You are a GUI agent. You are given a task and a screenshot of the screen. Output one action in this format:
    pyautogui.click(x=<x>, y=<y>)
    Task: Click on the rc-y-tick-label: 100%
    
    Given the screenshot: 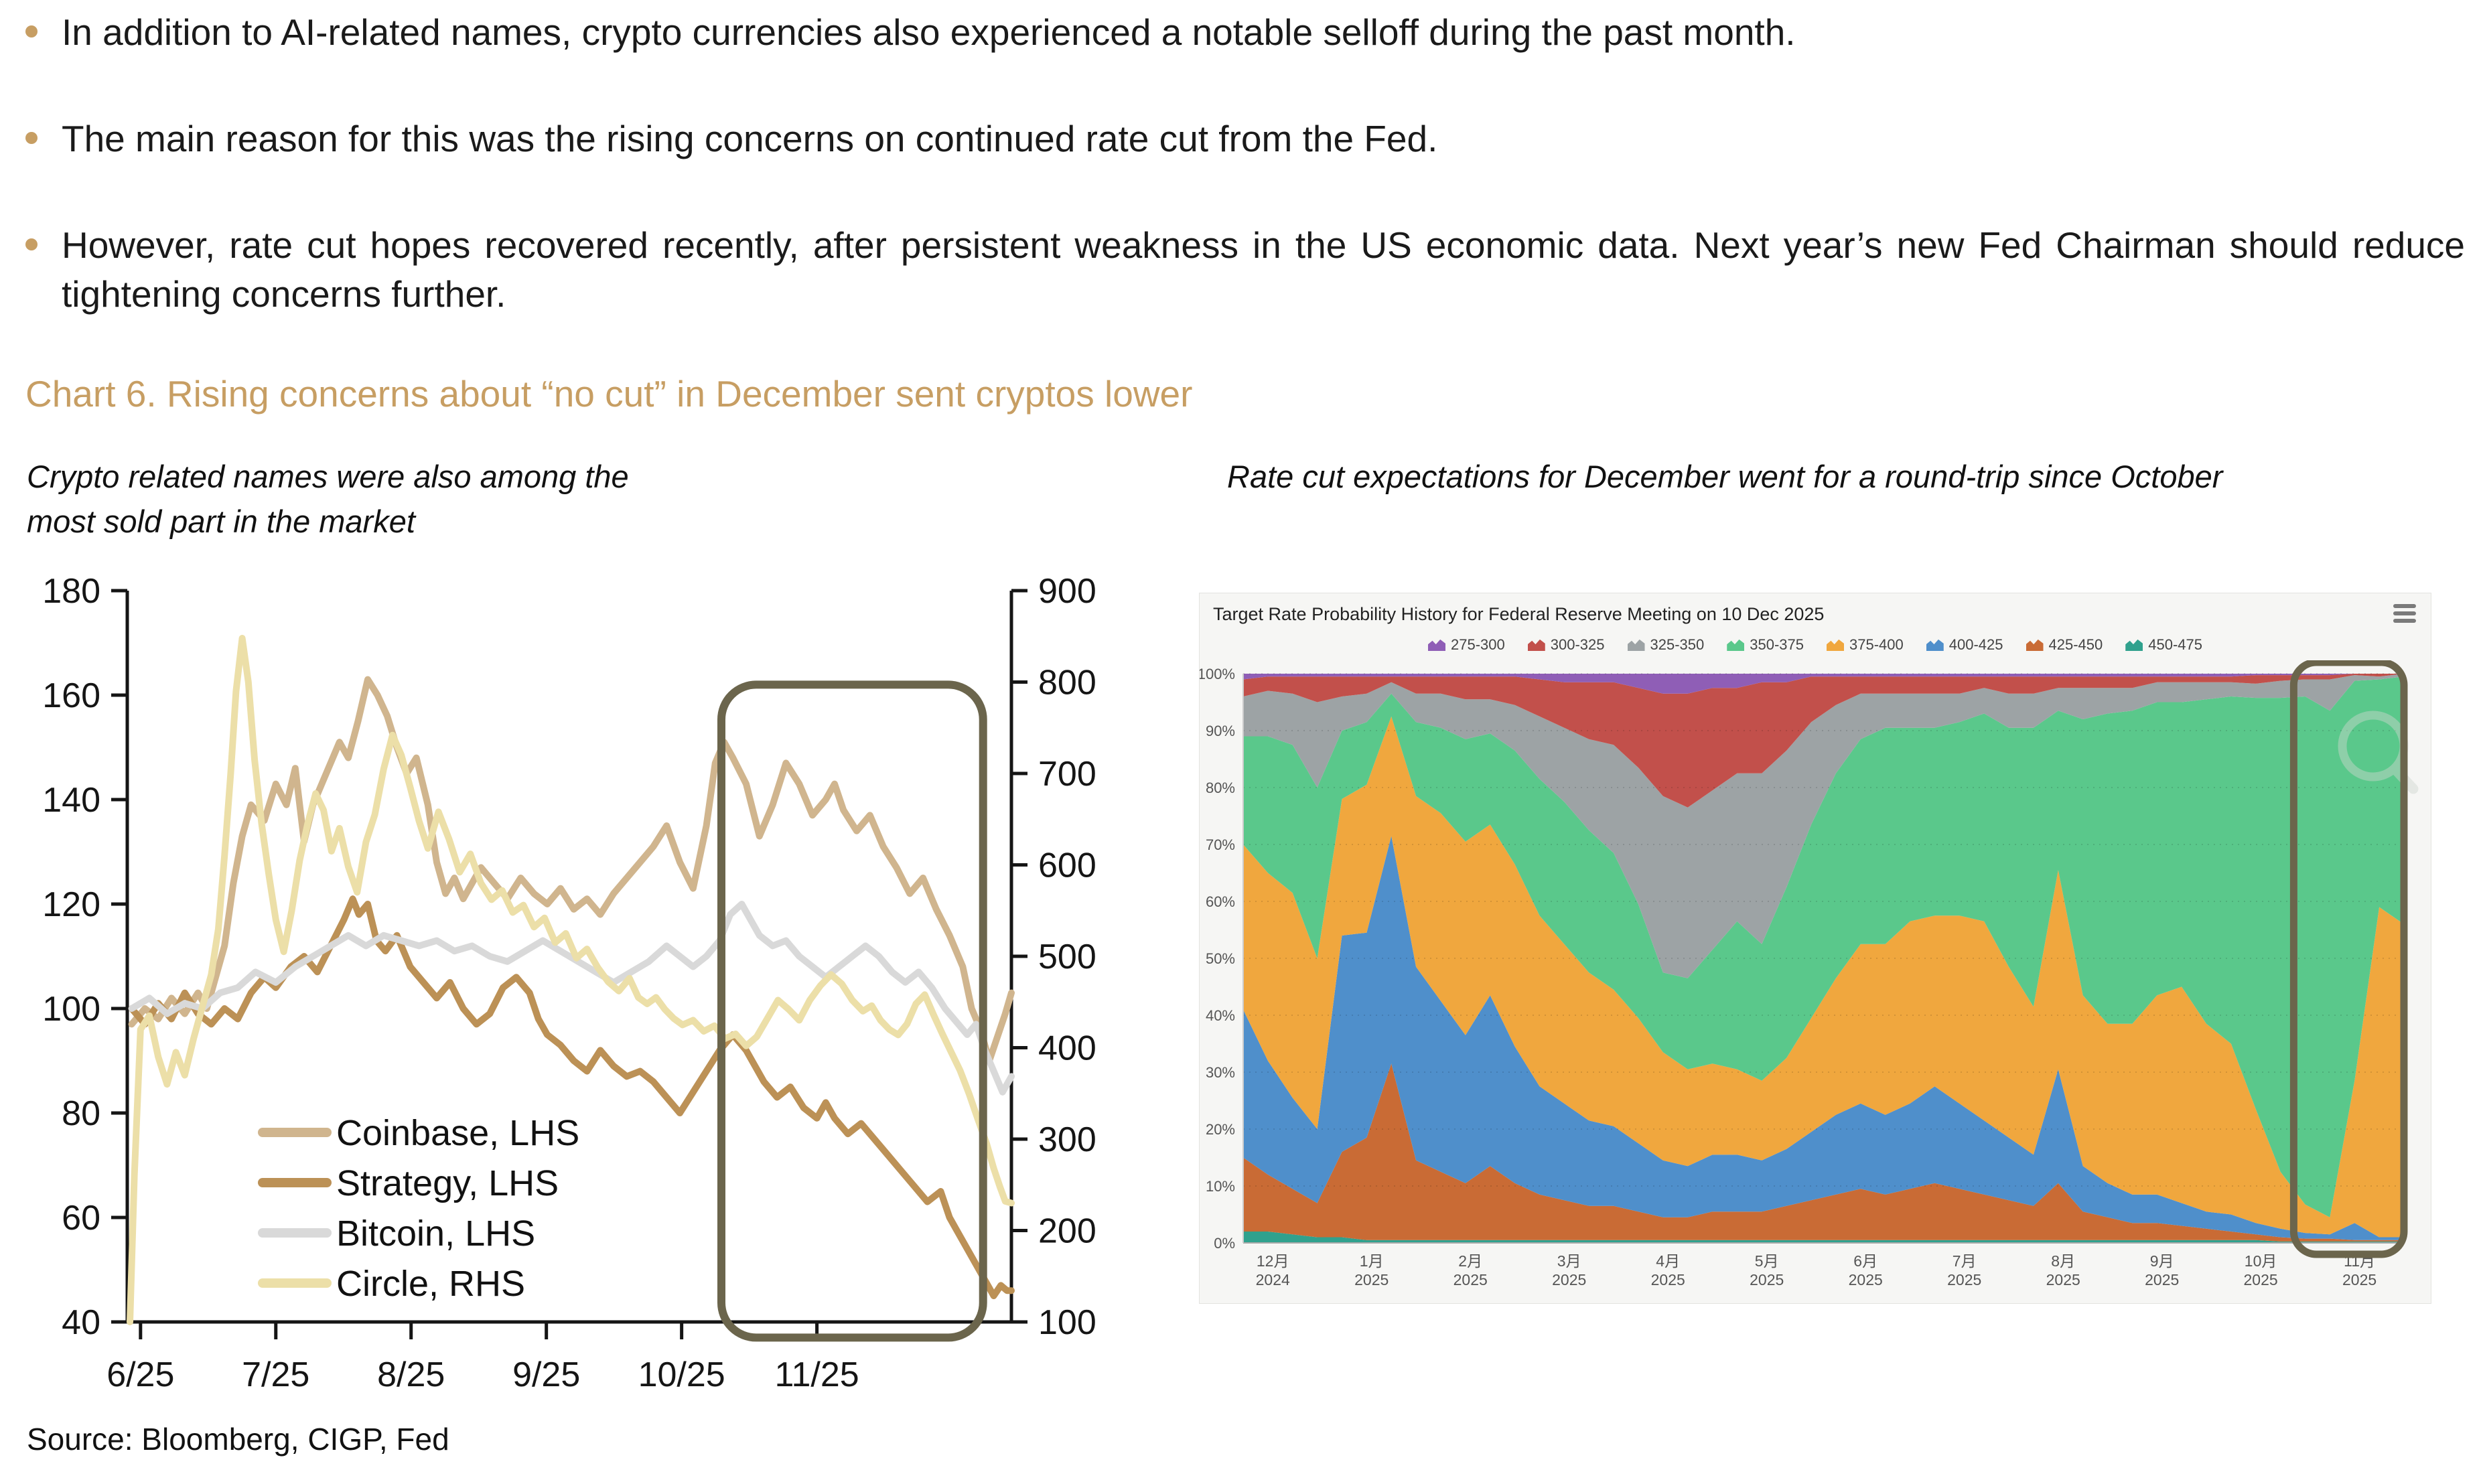 What is the action you would take?
    pyautogui.click(x=1217, y=674)
    